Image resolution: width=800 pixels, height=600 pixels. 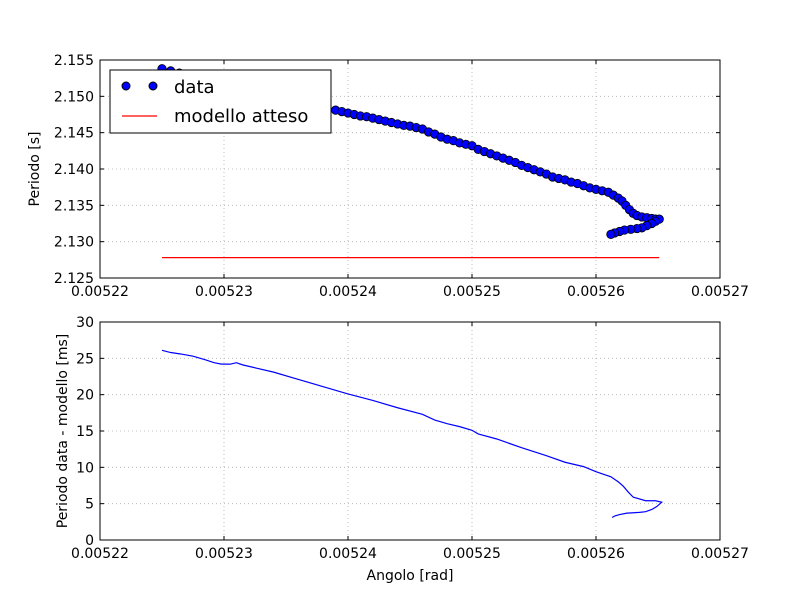 What do you see at coordinates (100, 292) in the screenshot?
I see `top-x-tick-label: 0.00522` at bounding box center [100, 292].